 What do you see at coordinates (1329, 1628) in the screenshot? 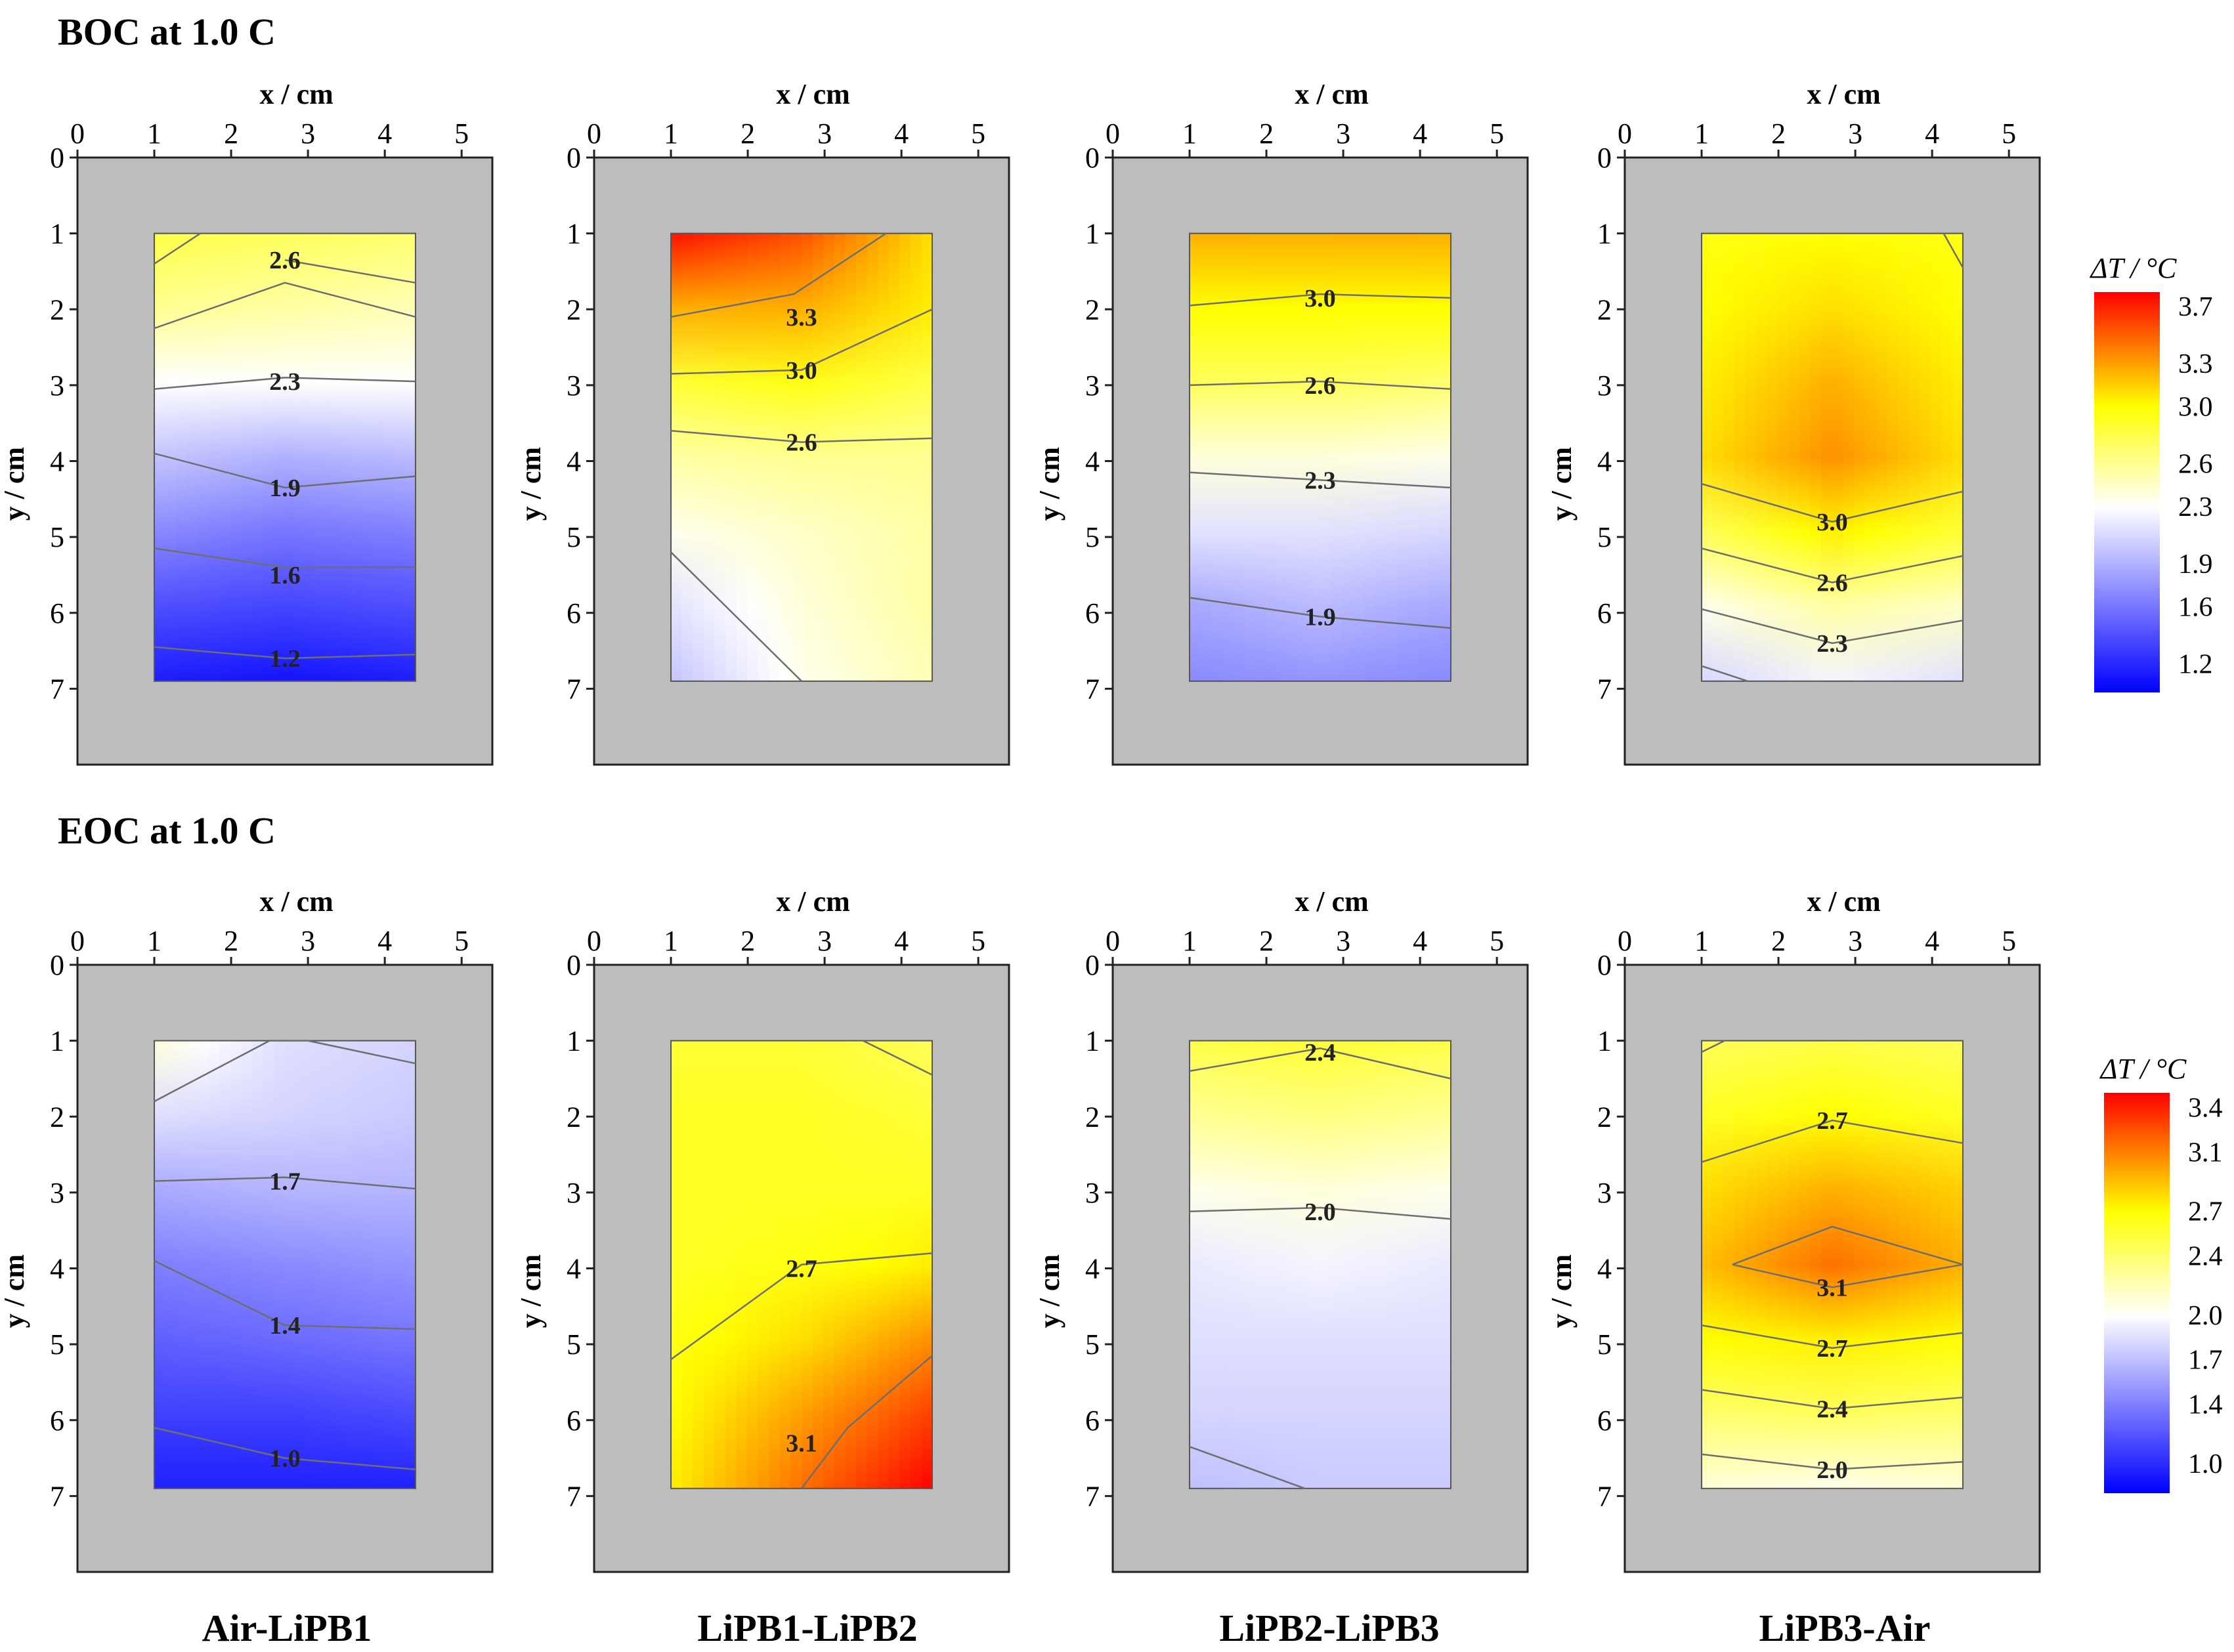
I see `panel-caption-lipb2-lipb3: LiPB2-LiPB3` at bounding box center [1329, 1628].